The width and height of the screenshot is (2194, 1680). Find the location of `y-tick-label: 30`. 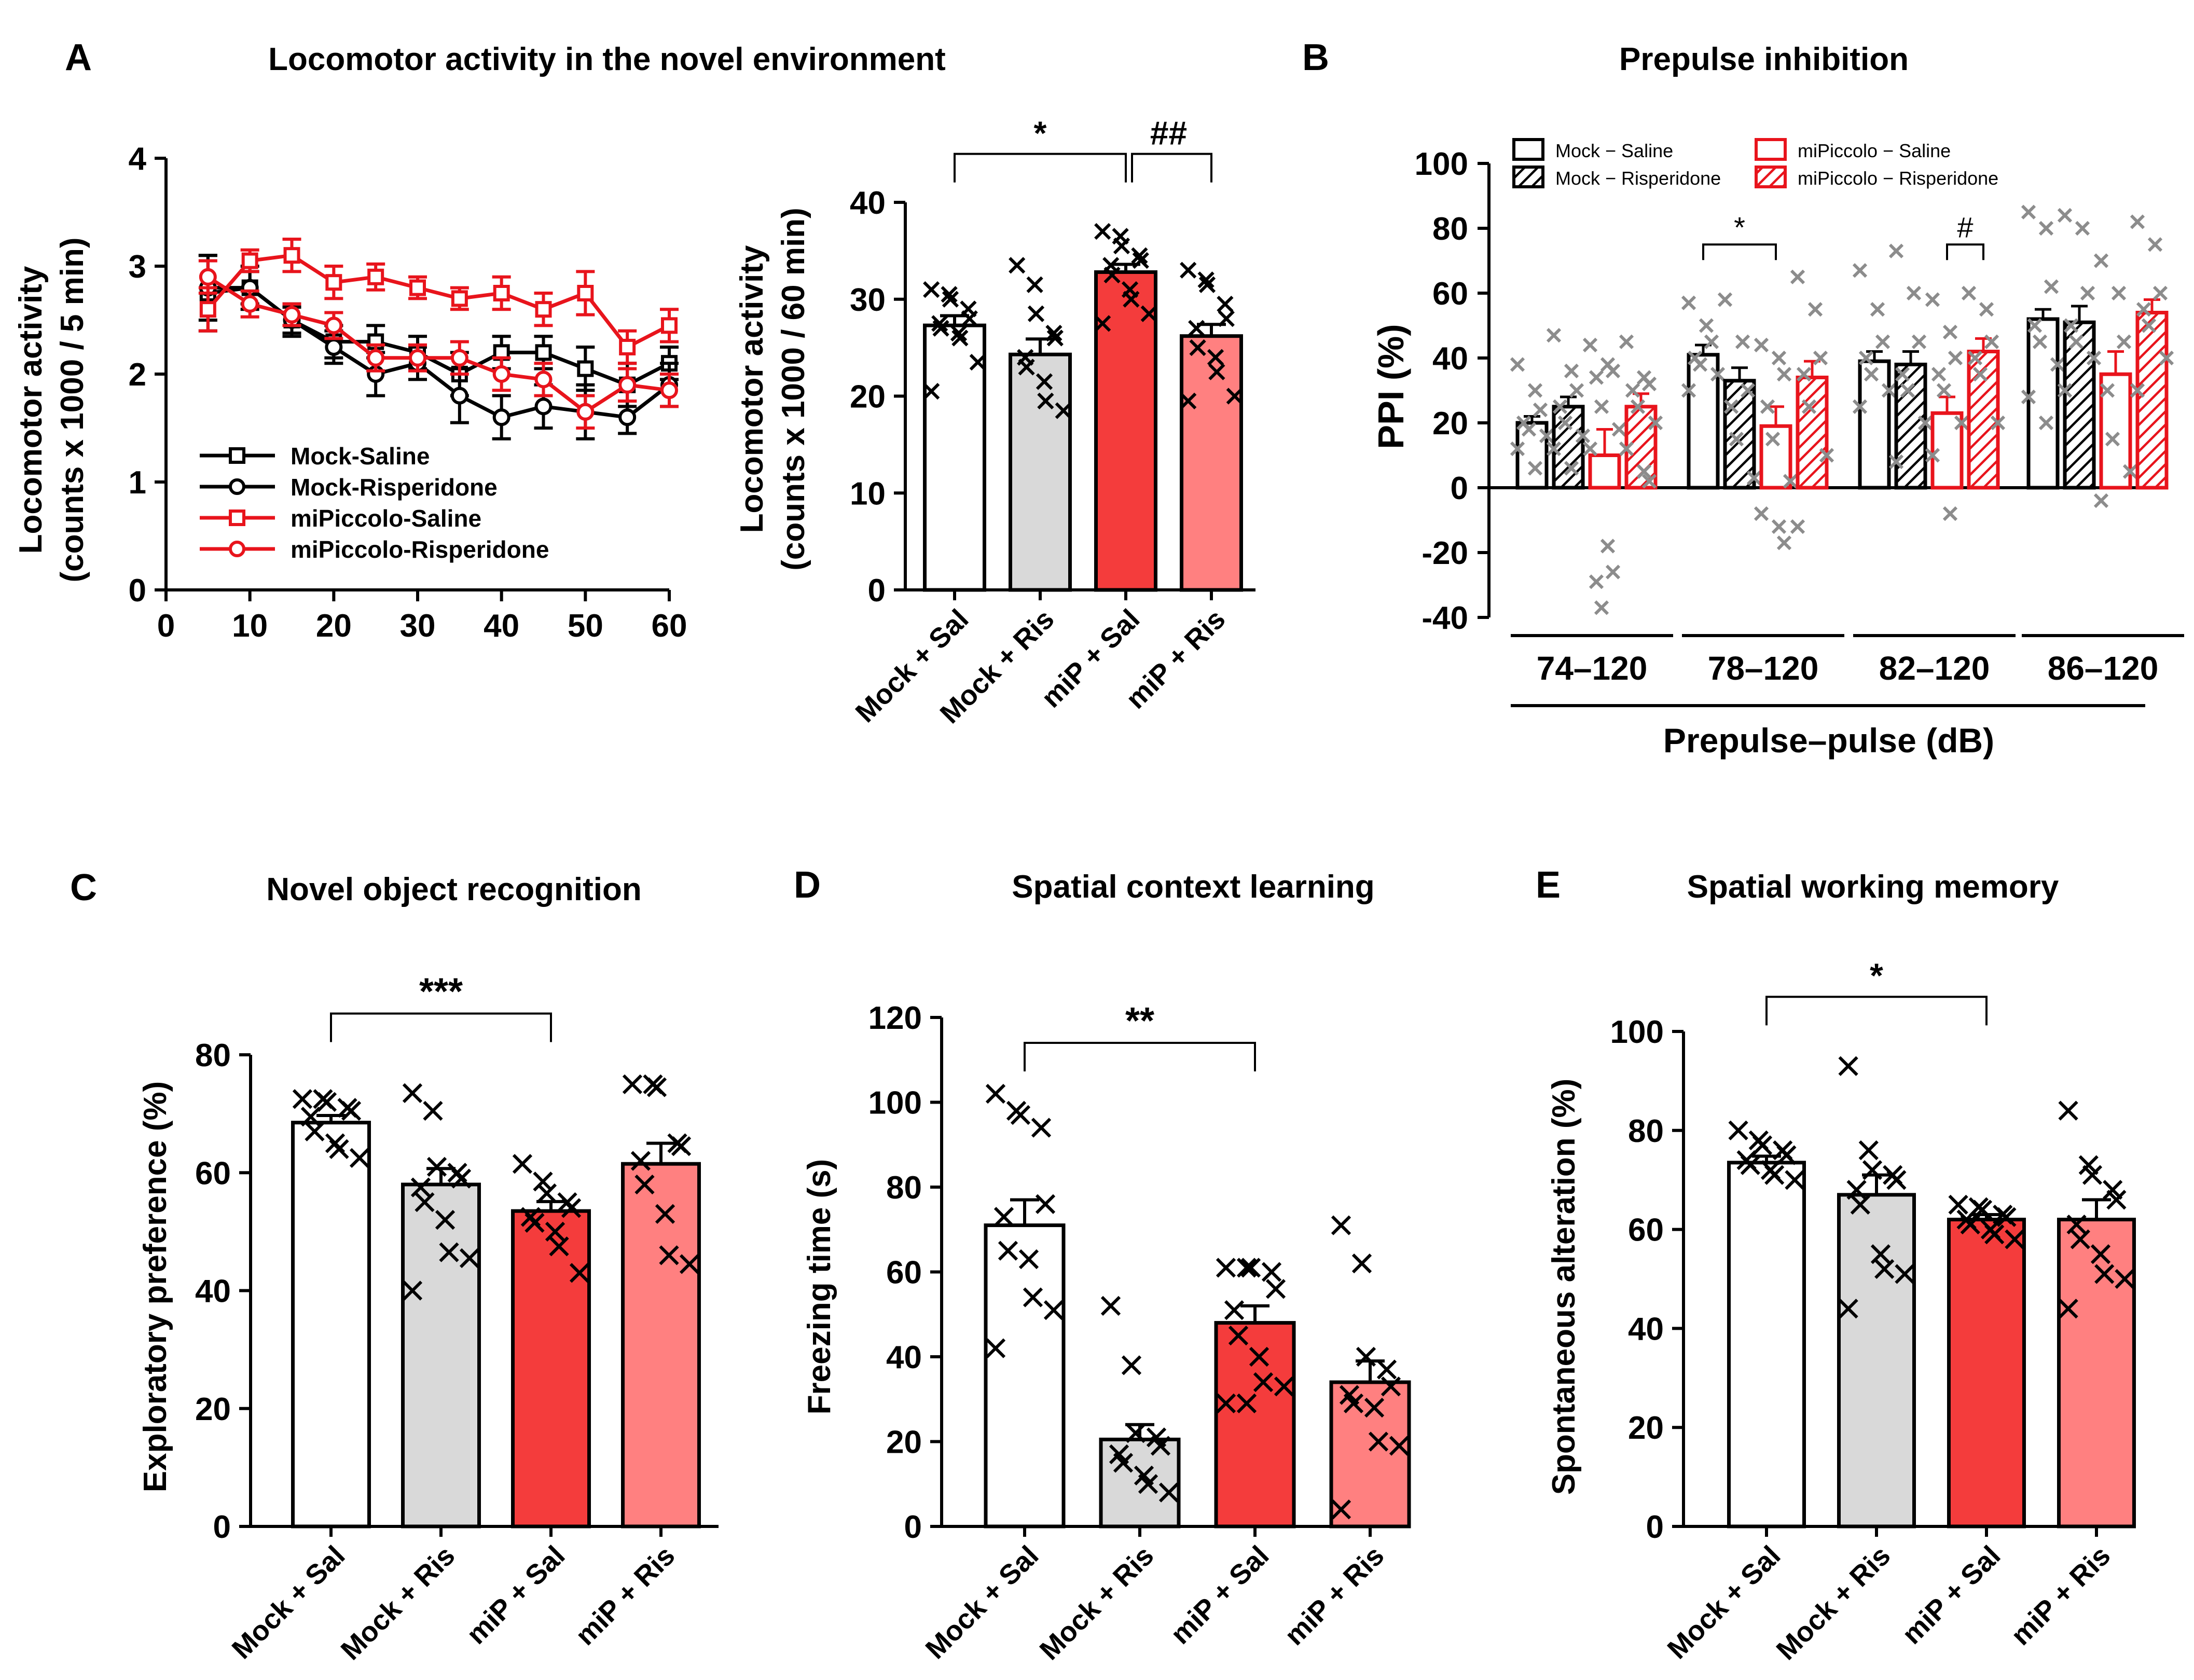

y-tick-label: 30 is located at coordinates (868, 300).